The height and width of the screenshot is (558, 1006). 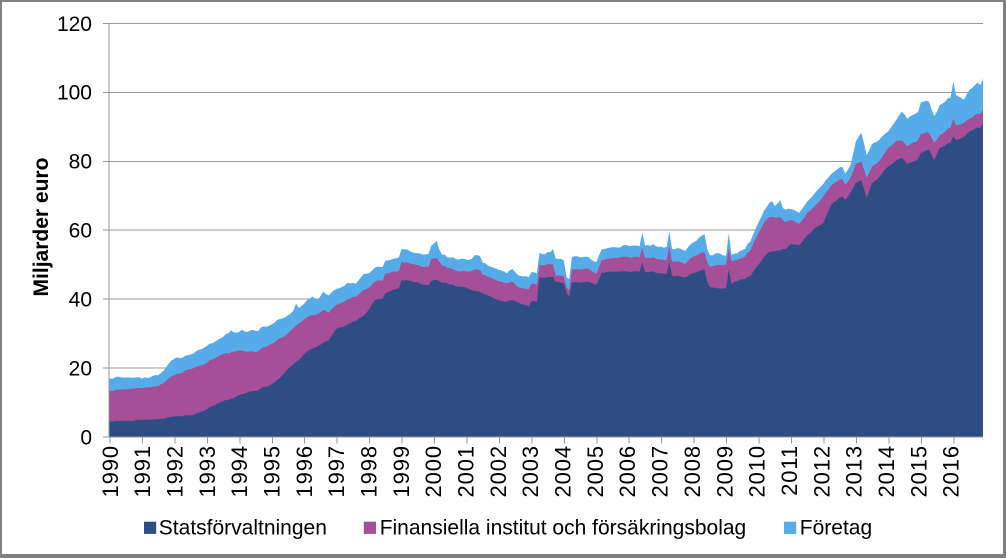 What do you see at coordinates (530, 471) in the screenshot?
I see `svg-text: 2003` at bounding box center [530, 471].